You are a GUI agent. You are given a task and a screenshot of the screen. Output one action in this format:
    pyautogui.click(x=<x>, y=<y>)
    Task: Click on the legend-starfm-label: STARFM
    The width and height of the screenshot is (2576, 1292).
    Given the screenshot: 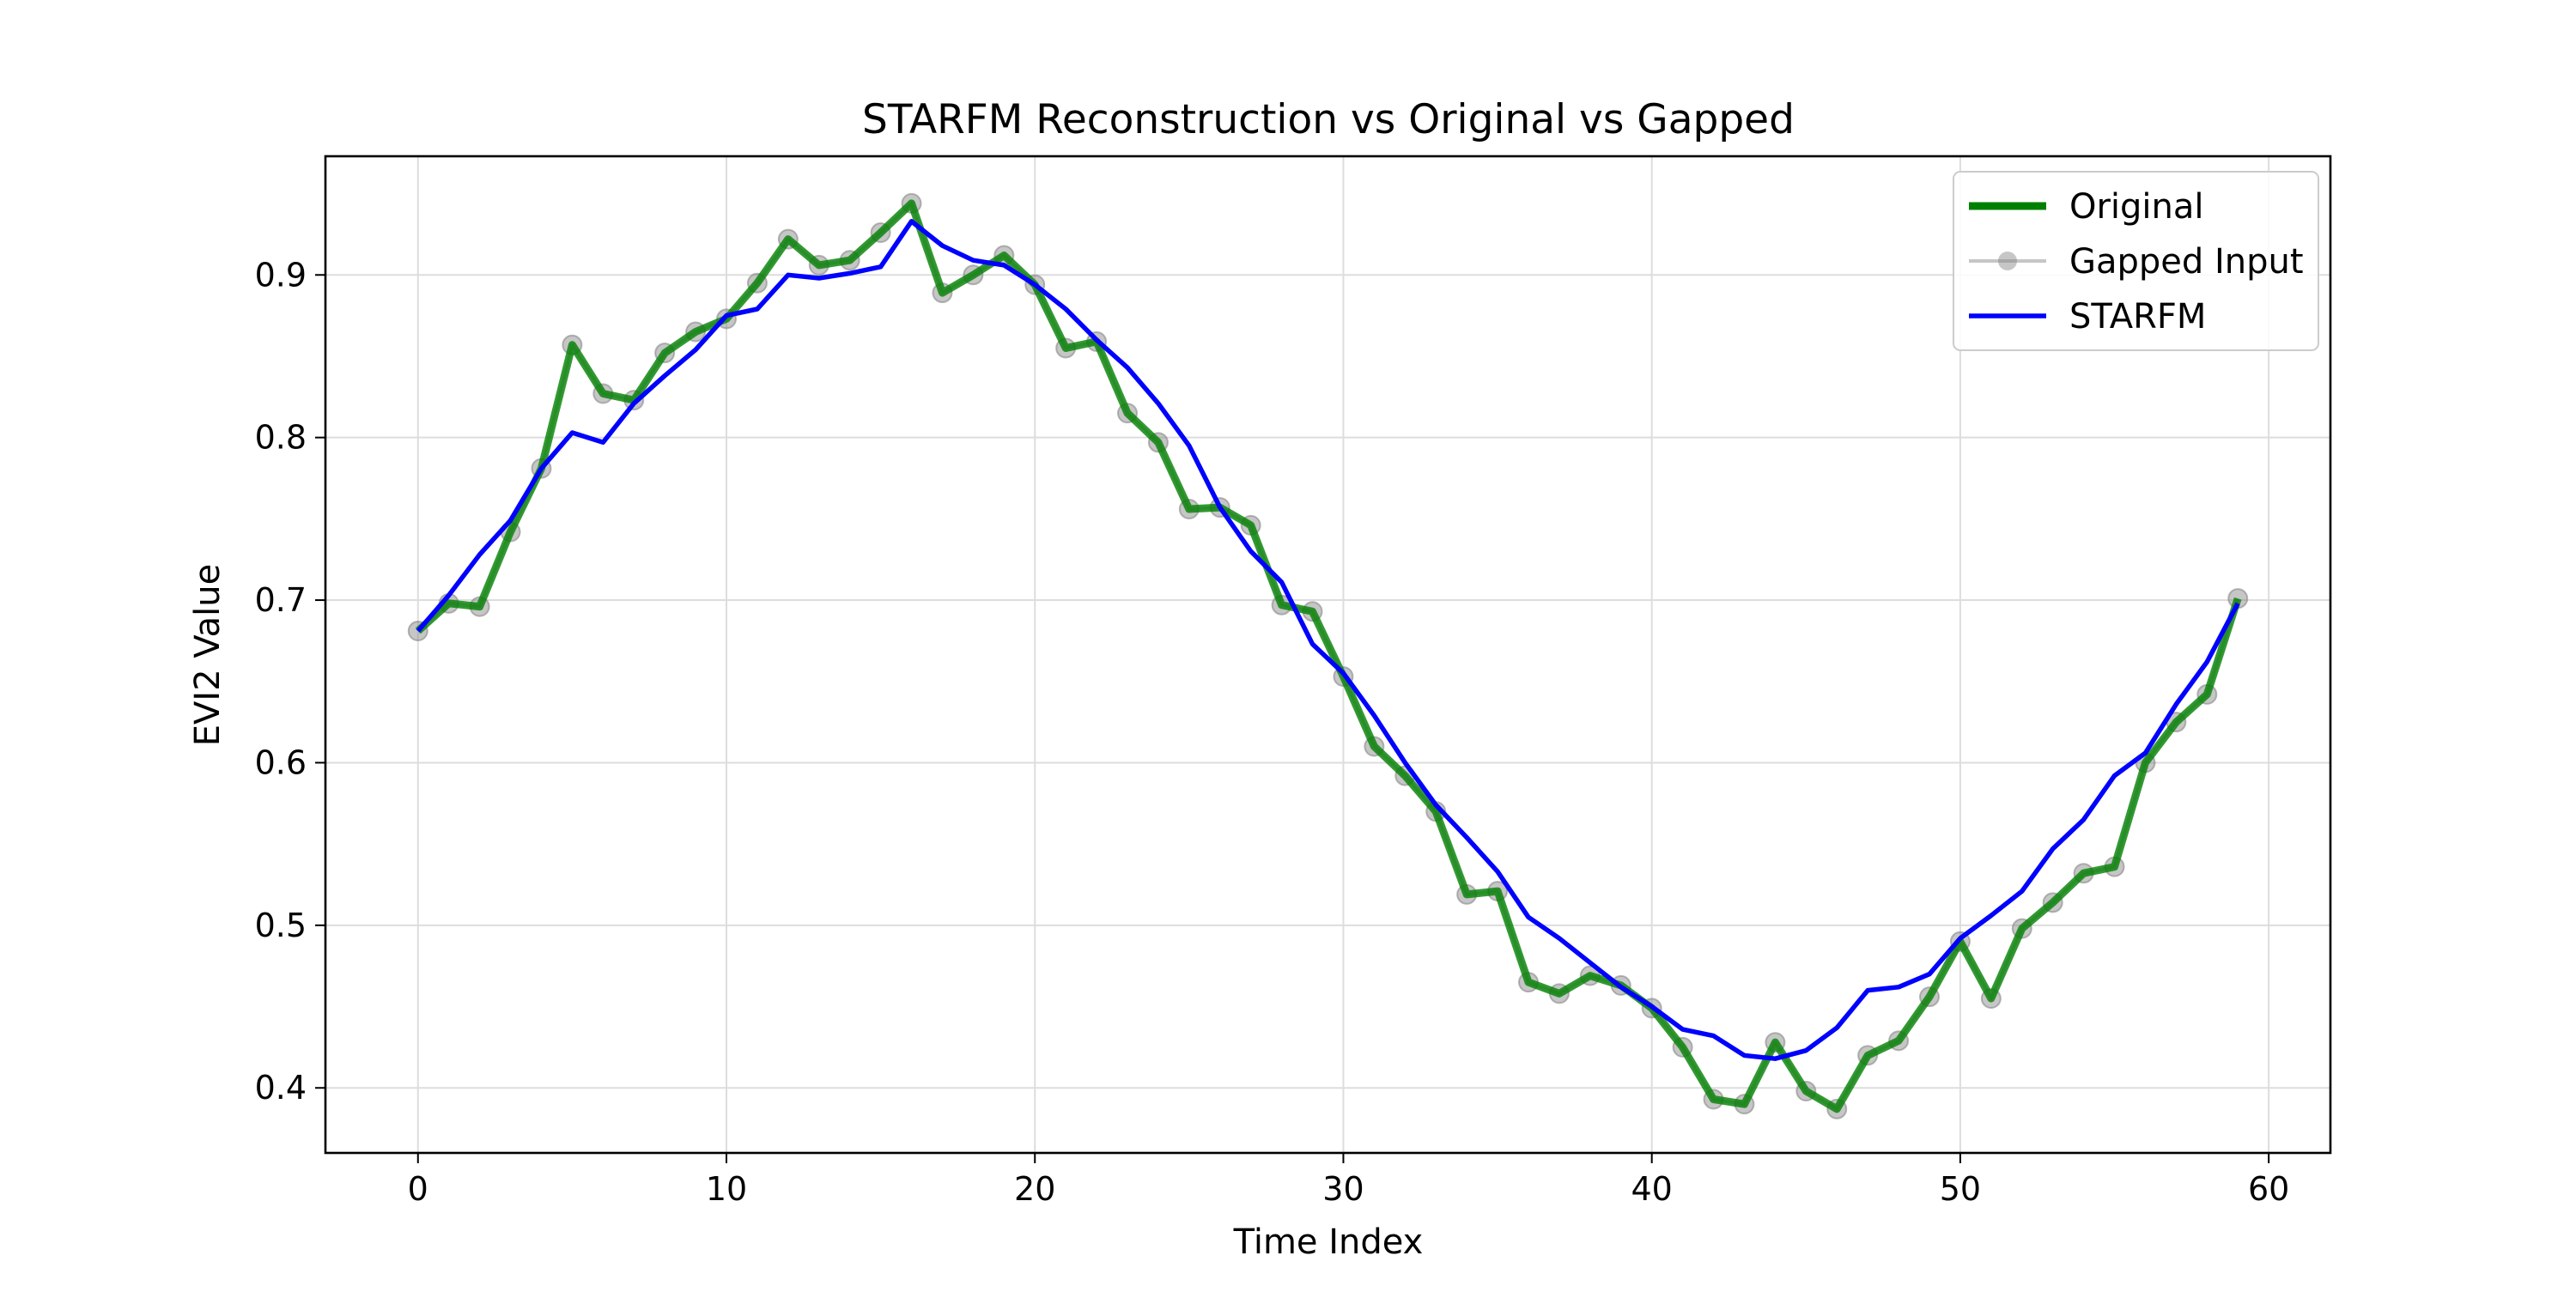 What is the action you would take?
    pyautogui.click(x=2137, y=317)
    